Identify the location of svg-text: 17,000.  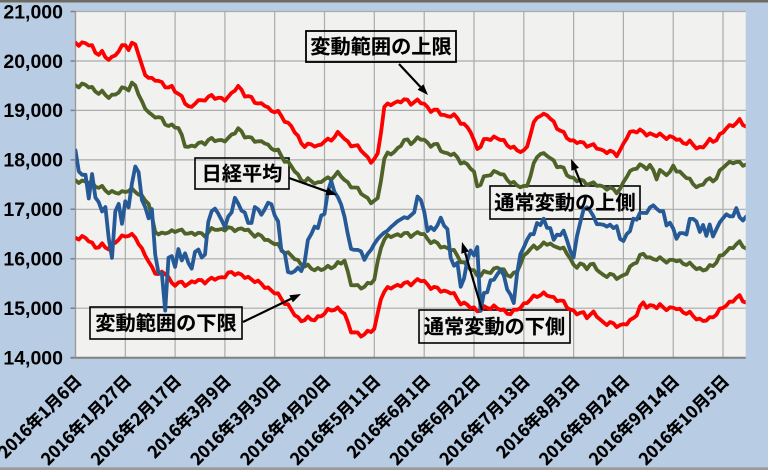
(33, 210).